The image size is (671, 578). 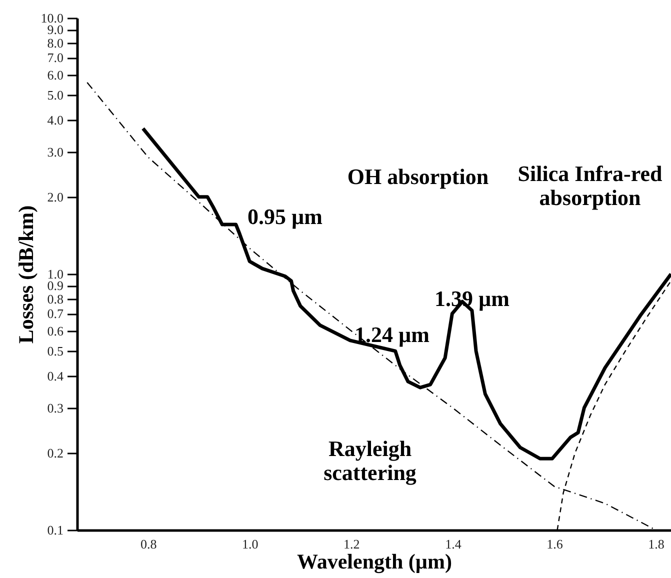 What do you see at coordinates (55, 74) in the screenshot?
I see `y-tick-label: 6.0` at bounding box center [55, 74].